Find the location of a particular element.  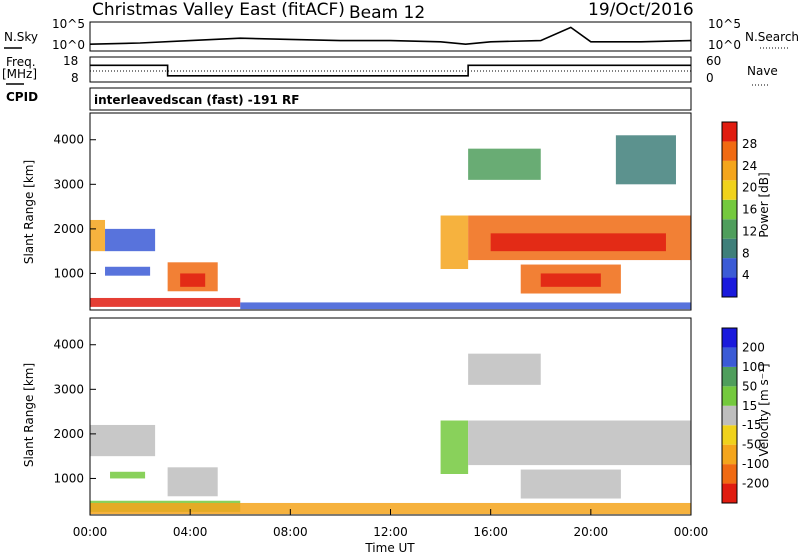

freq-left-tick-top: 18 is located at coordinates (70, 61).